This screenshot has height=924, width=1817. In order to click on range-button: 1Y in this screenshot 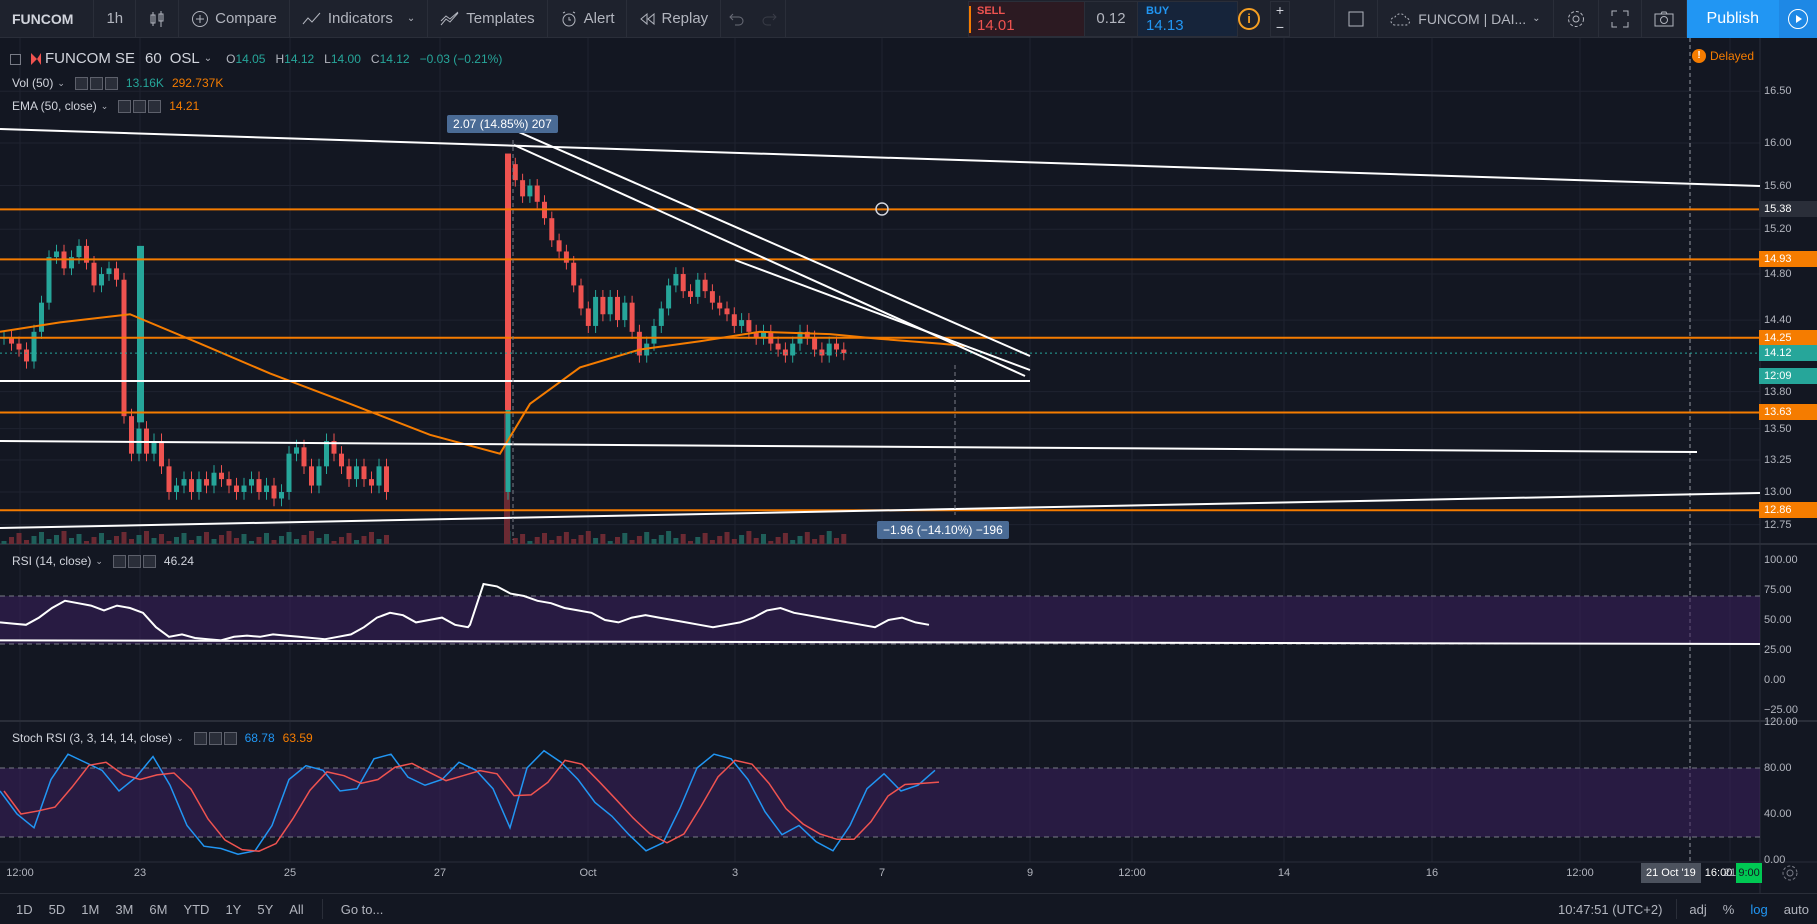, I will do `click(233, 909)`.